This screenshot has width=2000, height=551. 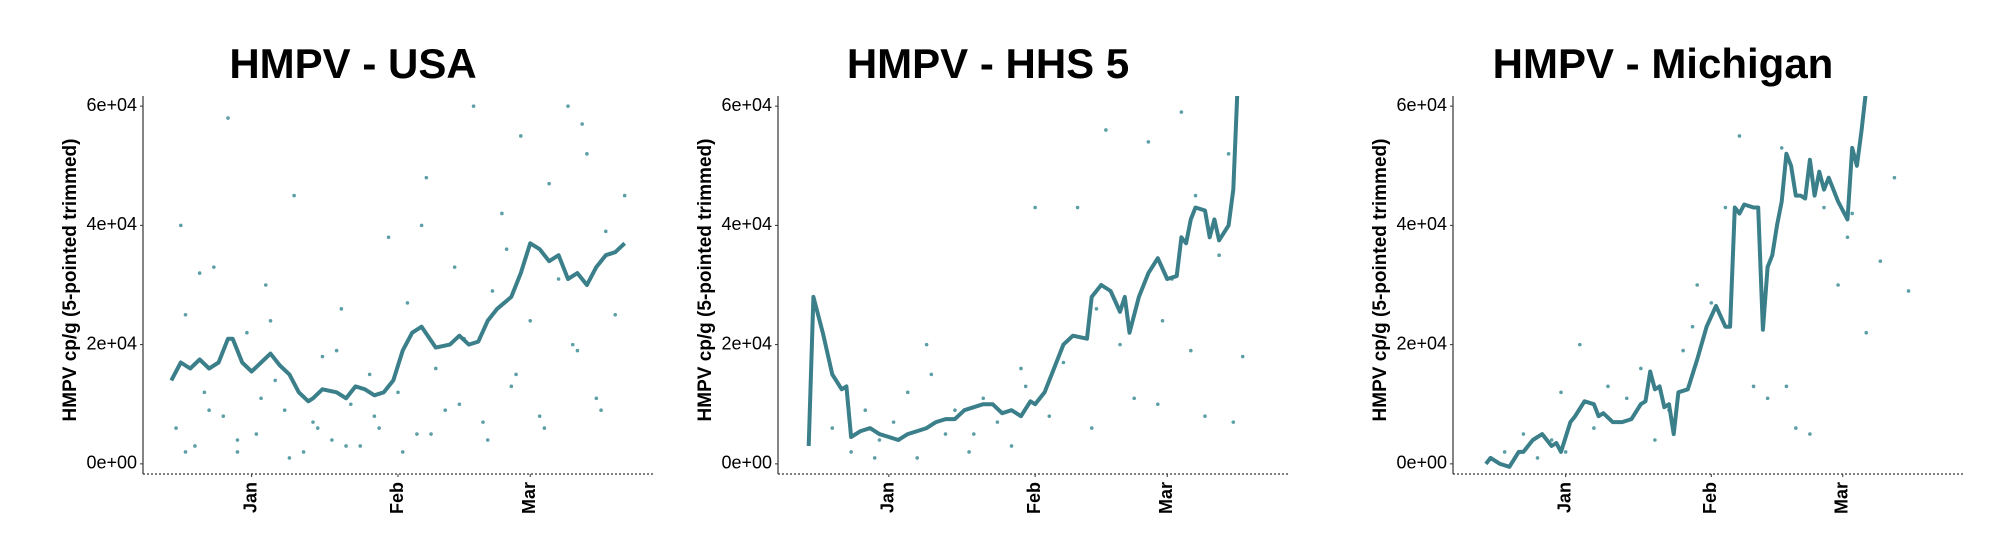 I want to click on y-tick-label: 0e+00, so click(x=746, y=463).